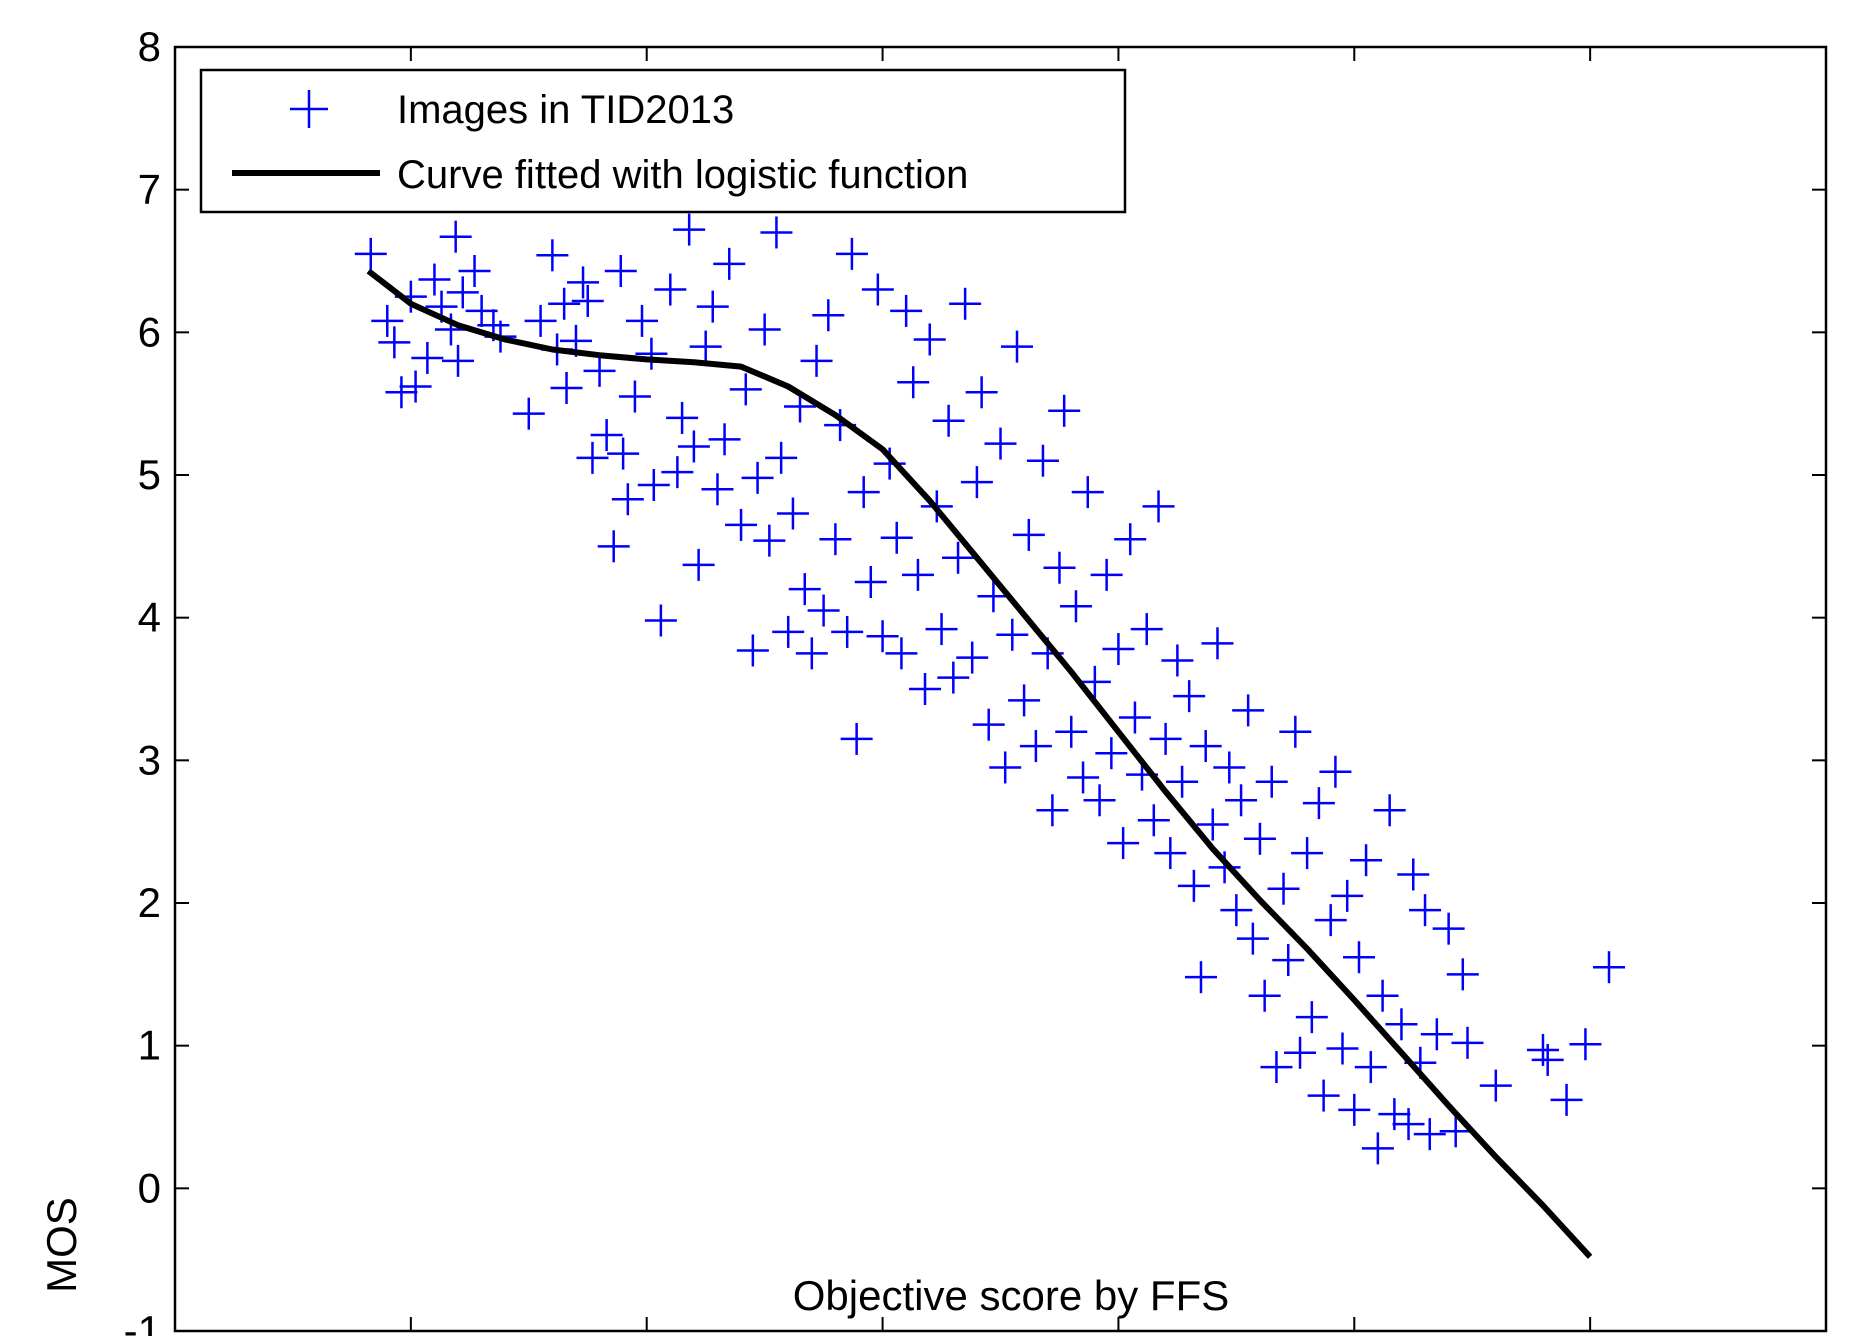 The height and width of the screenshot is (1341, 1866). I want to click on y-tick-label: 2, so click(149, 902).